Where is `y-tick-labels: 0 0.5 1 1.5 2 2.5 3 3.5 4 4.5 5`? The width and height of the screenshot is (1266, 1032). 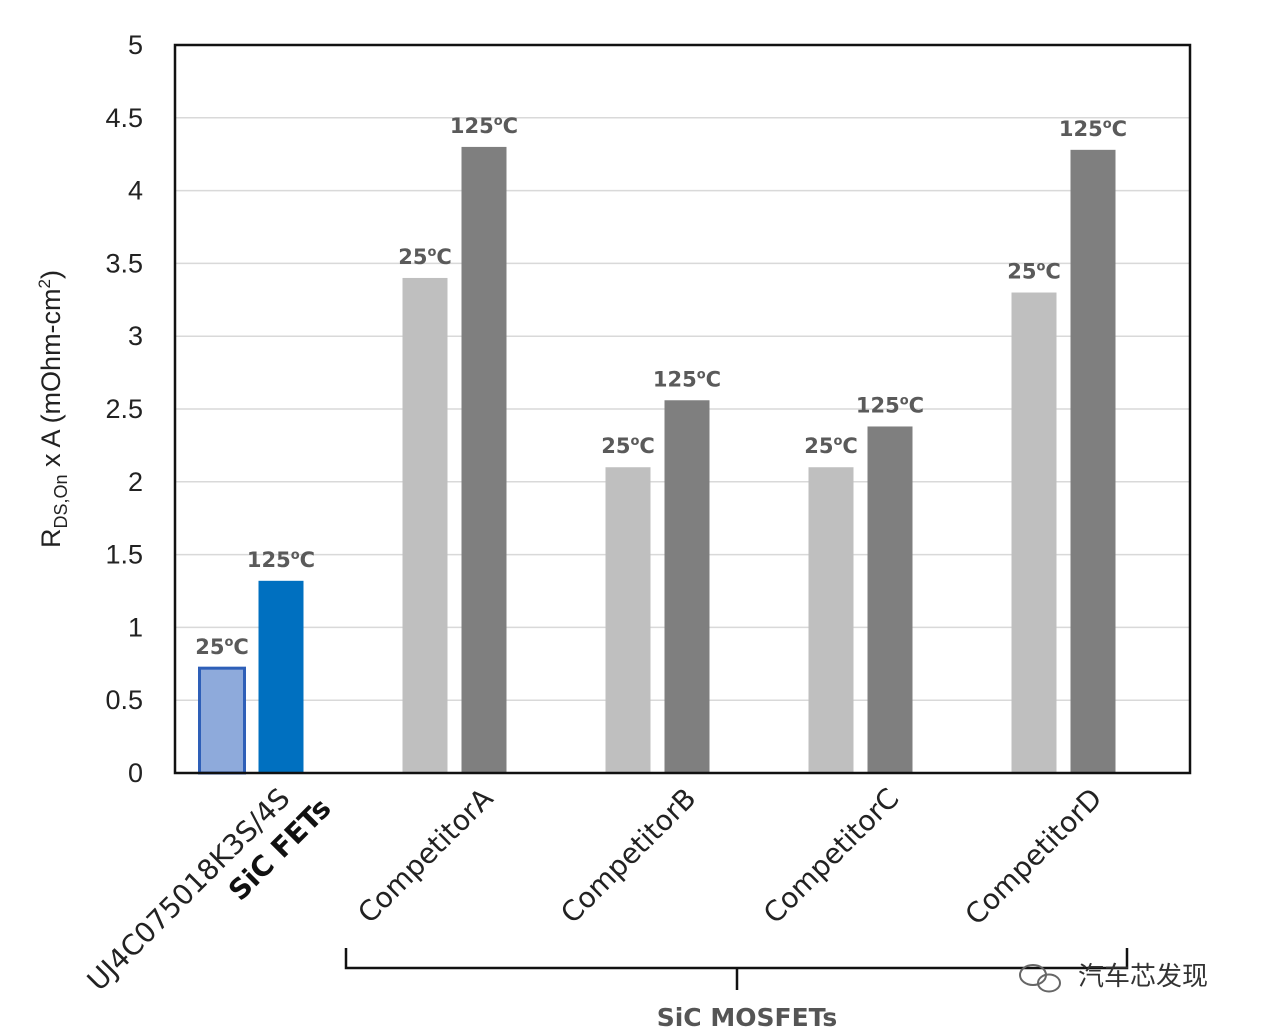
y-tick-labels: 0 0.5 1 1.5 2 2.5 3 3.5 4 4.5 5 is located at coordinates (124, 409).